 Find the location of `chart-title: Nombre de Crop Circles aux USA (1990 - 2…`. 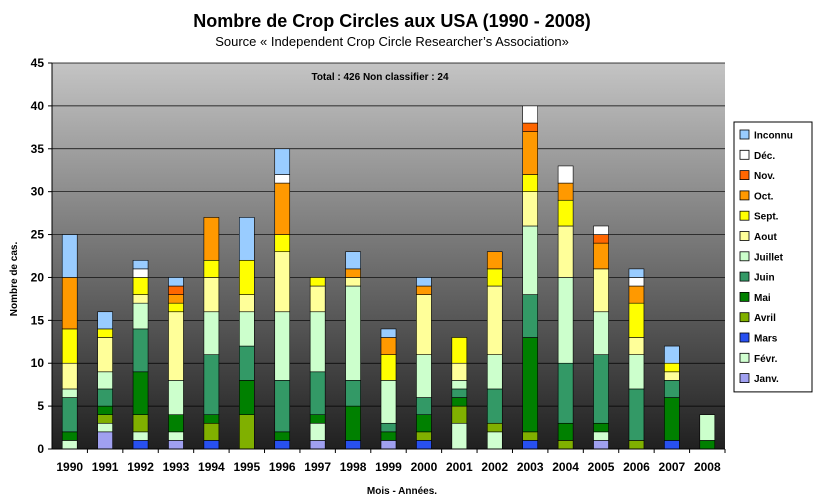

chart-title: Nombre de Crop Circles aux USA (1990 - 2… is located at coordinates (391, 21).